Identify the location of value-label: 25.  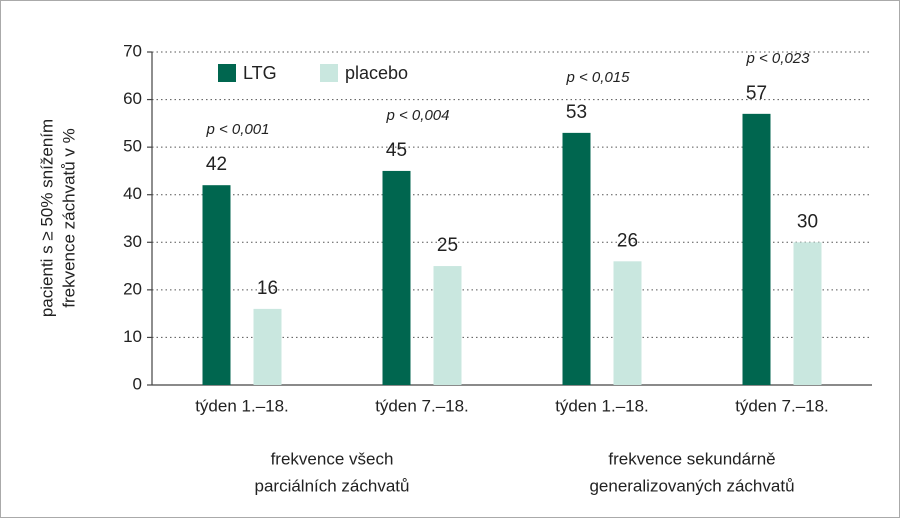
(447, 245).